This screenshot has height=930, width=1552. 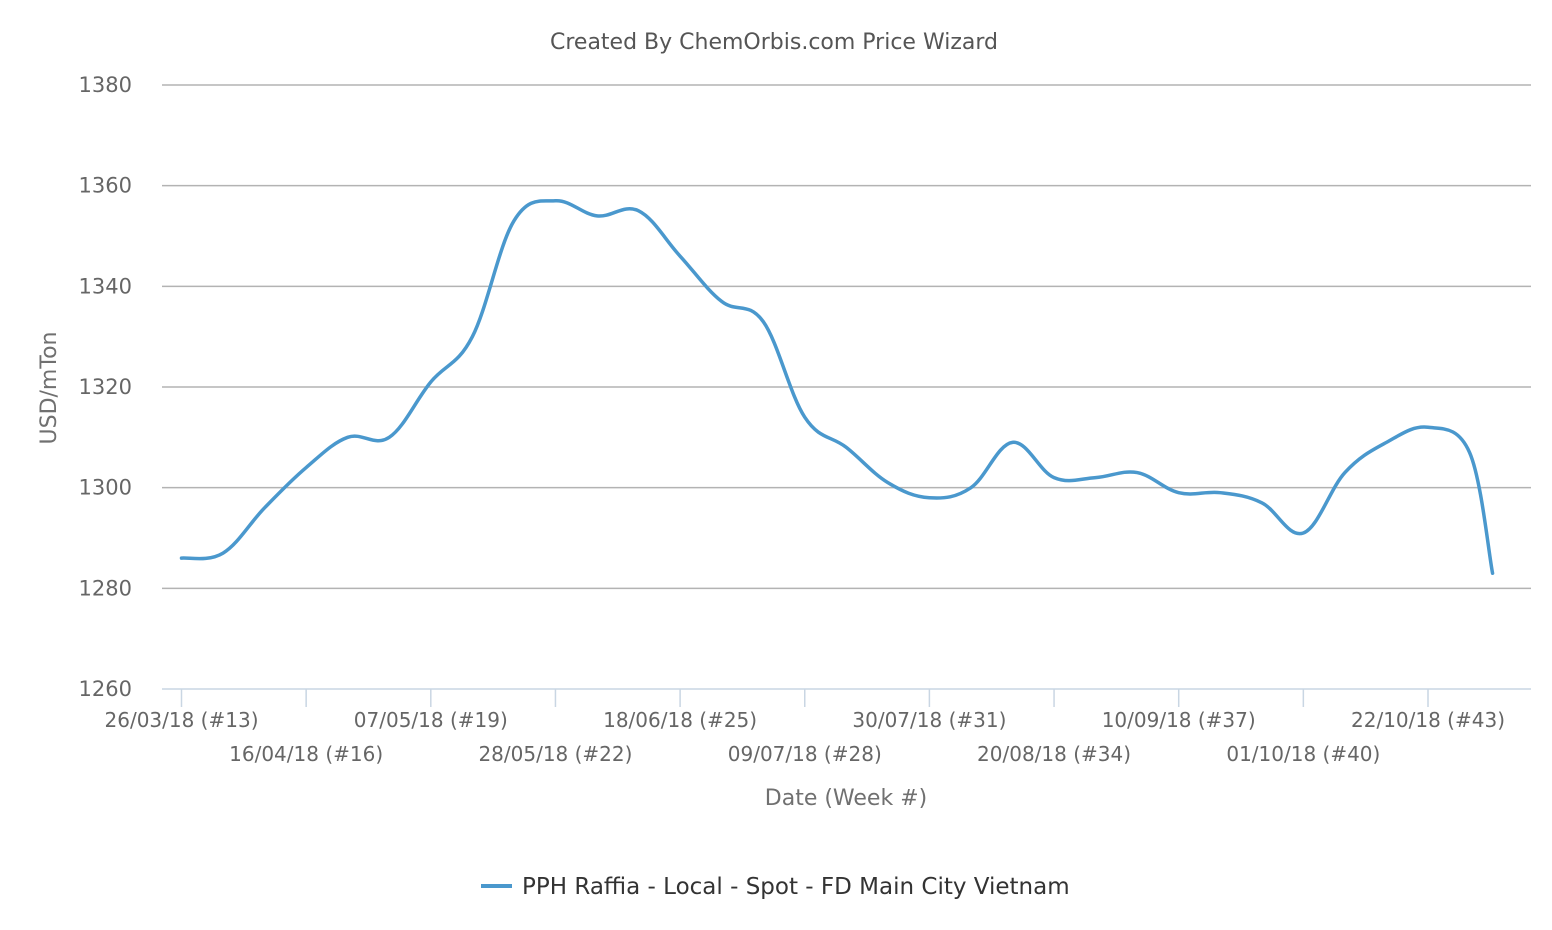 I want to click on x-tick-label: 20/08/18 (#34), so click(x=1054, y=754).